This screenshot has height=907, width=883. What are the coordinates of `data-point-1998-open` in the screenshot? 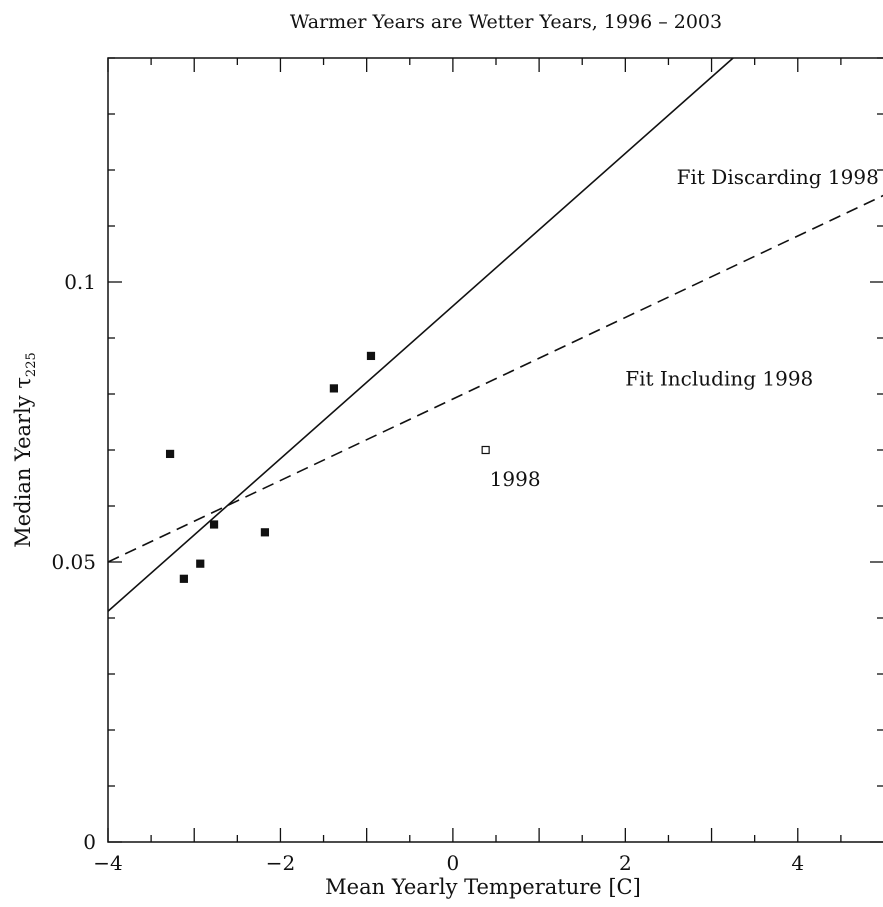 It's located at (485, 450).